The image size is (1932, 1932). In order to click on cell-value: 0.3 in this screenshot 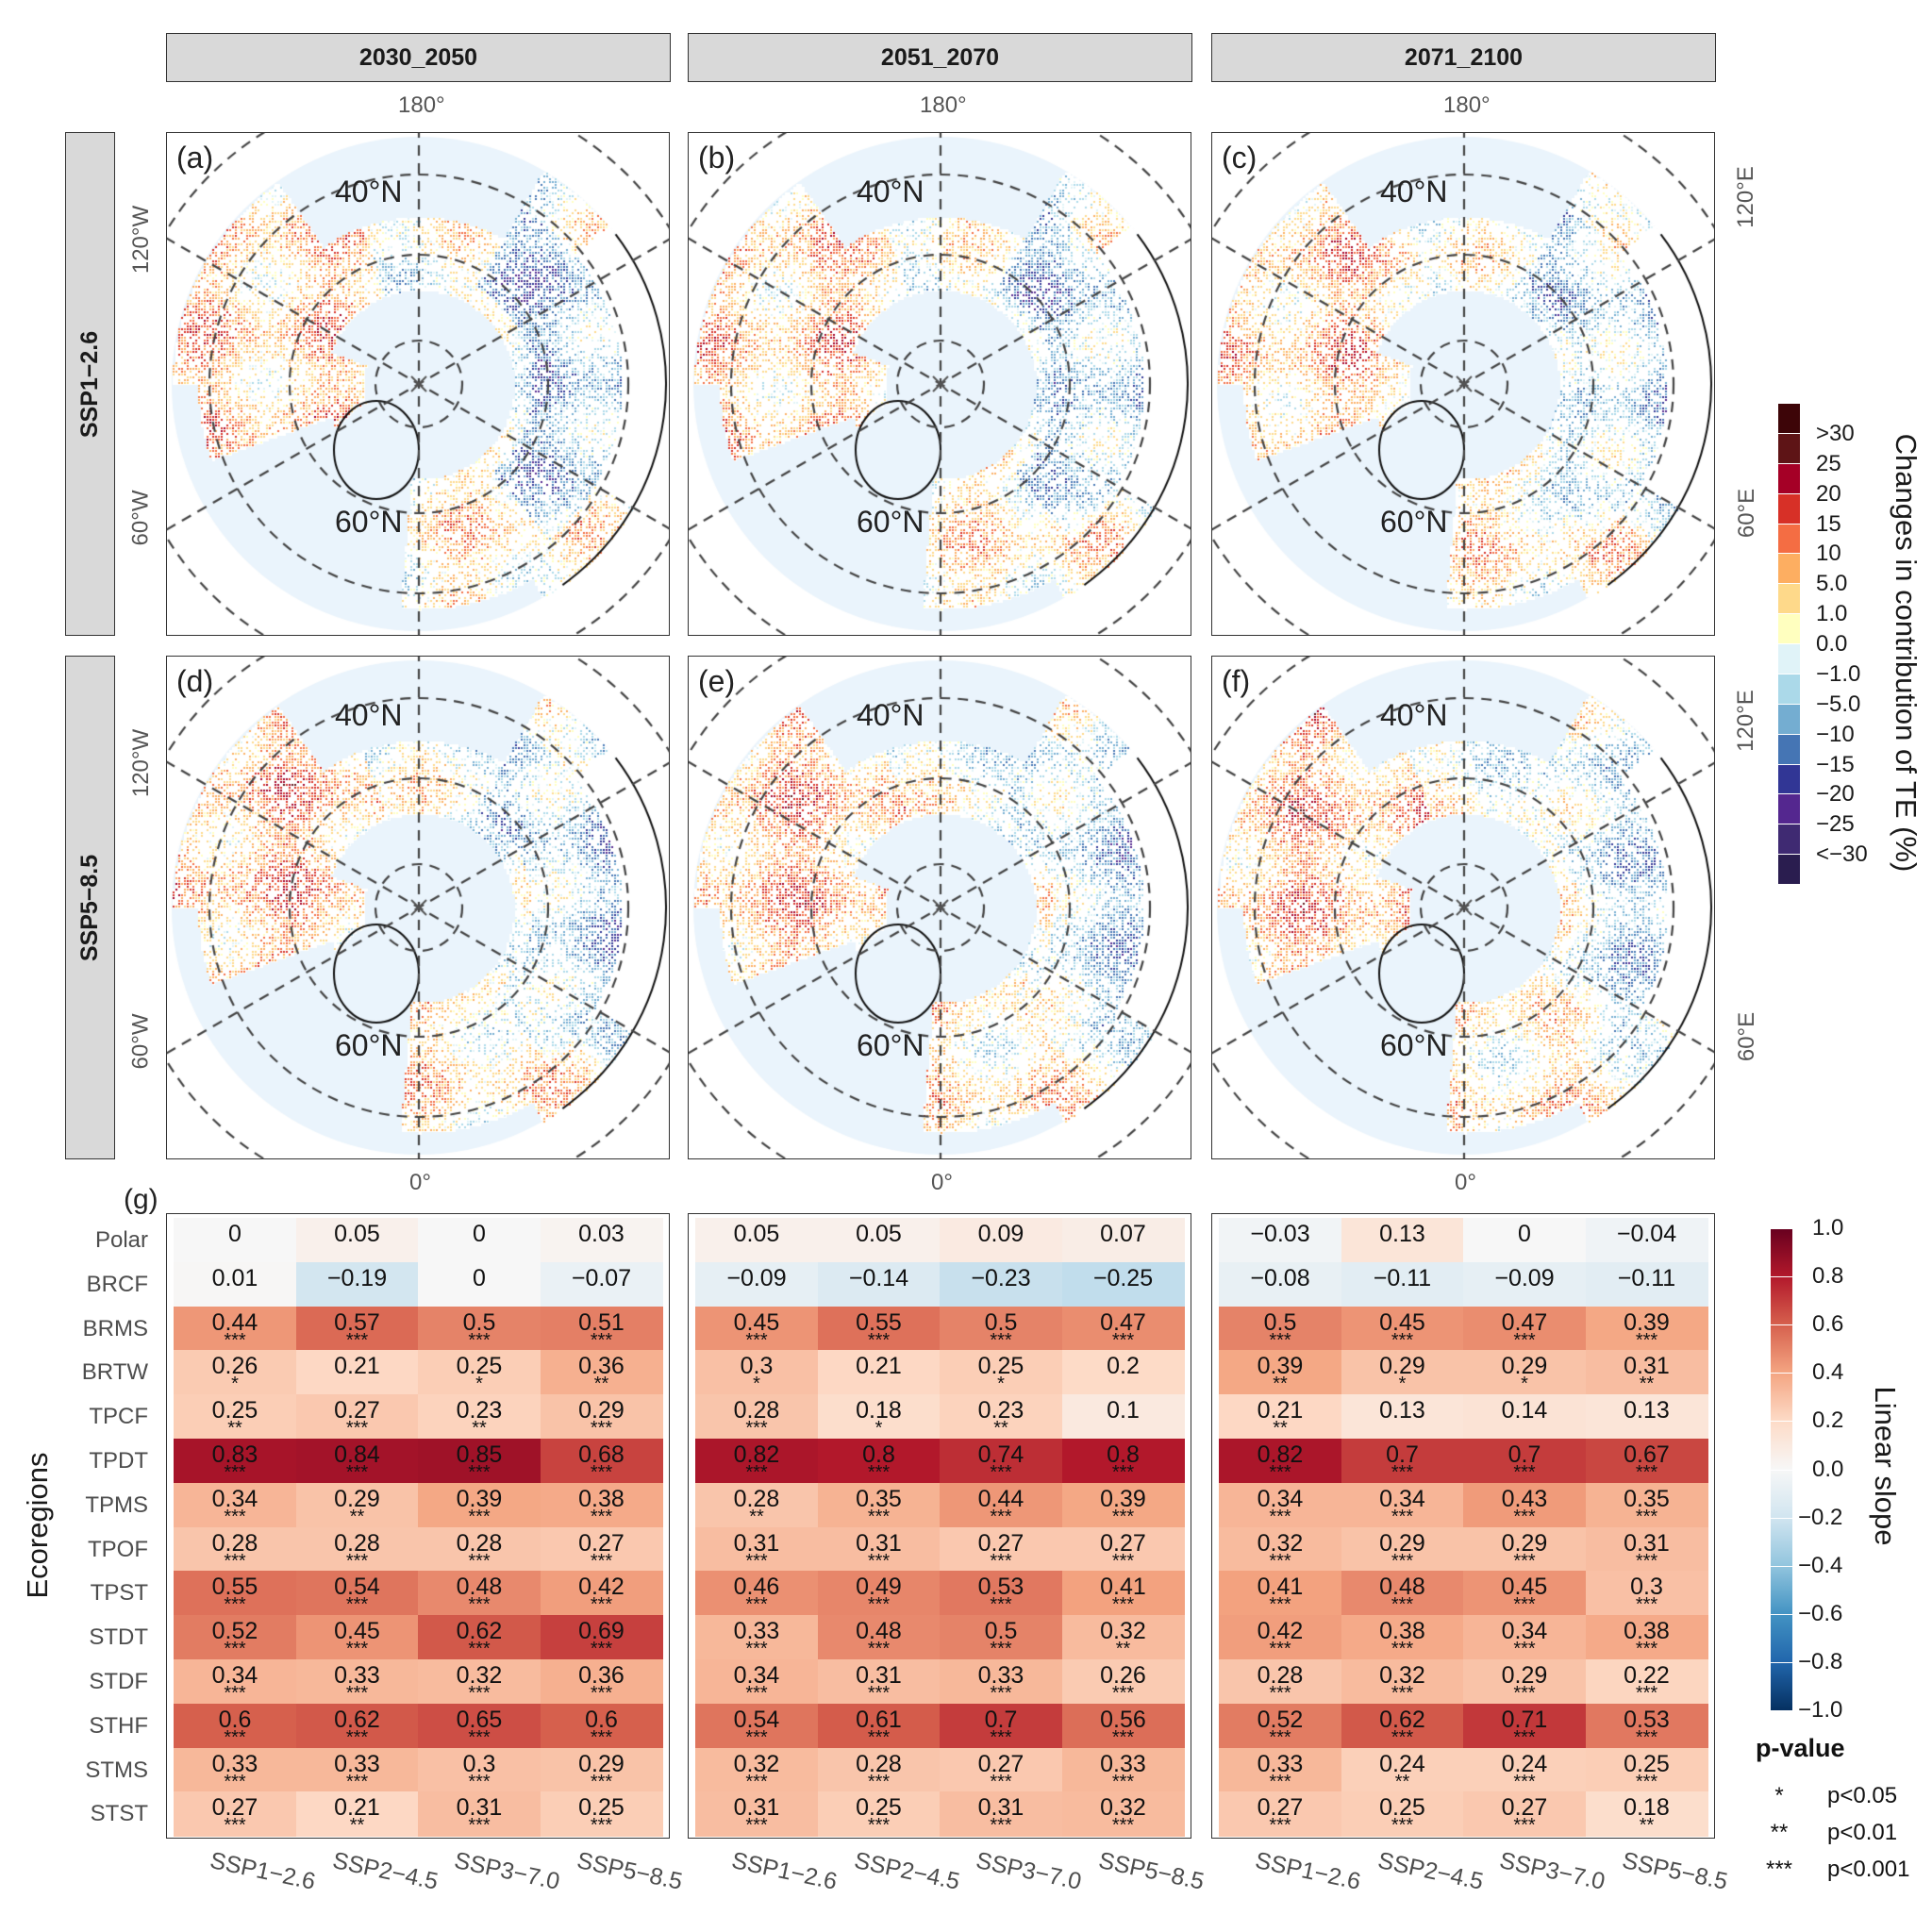, I will do `click(479, 1763)`.